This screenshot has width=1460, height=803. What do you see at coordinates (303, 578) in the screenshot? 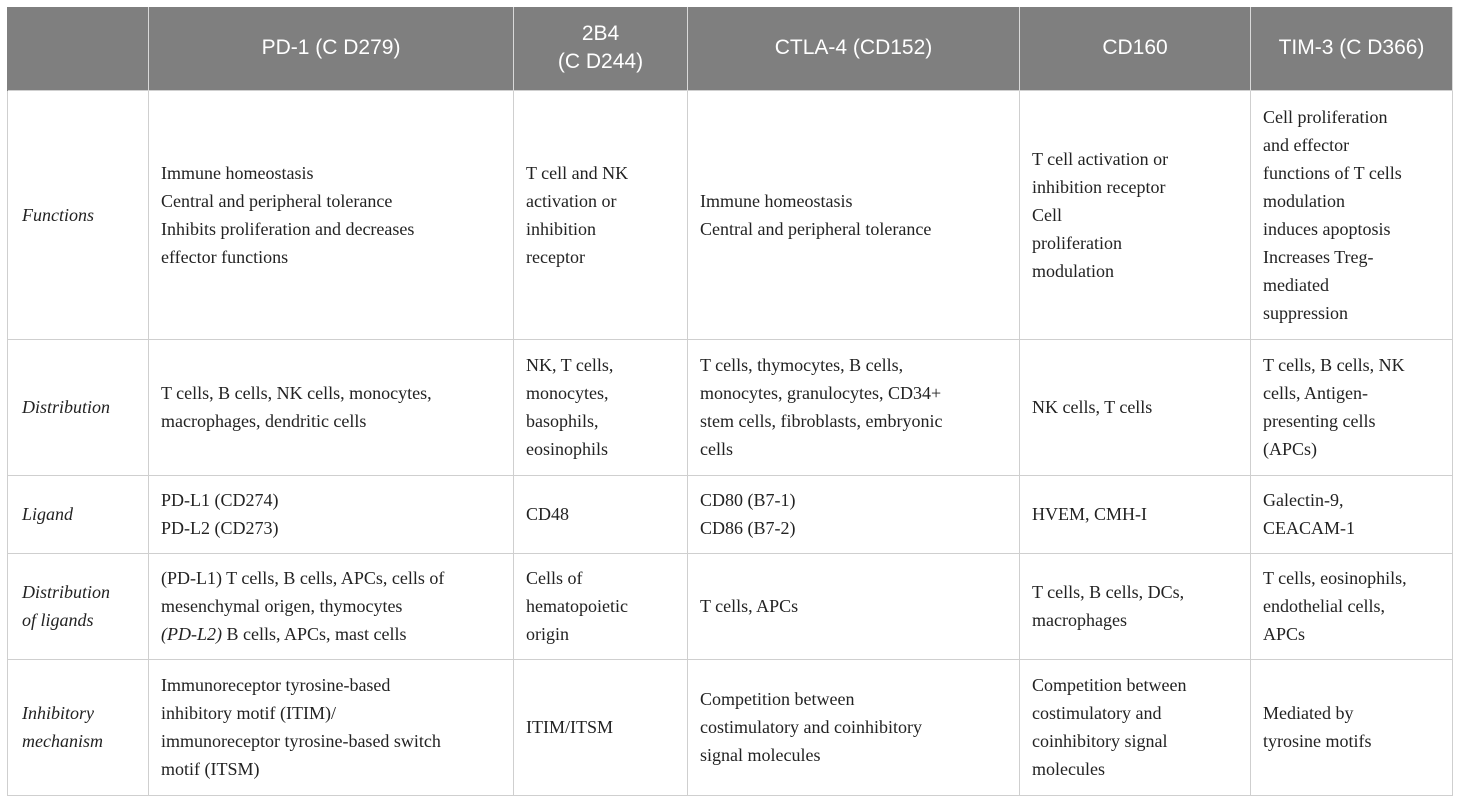
I see `cell-line: (PD-L1) T cells, B cells, APCs, cells of` at bounding box center [303, 578].